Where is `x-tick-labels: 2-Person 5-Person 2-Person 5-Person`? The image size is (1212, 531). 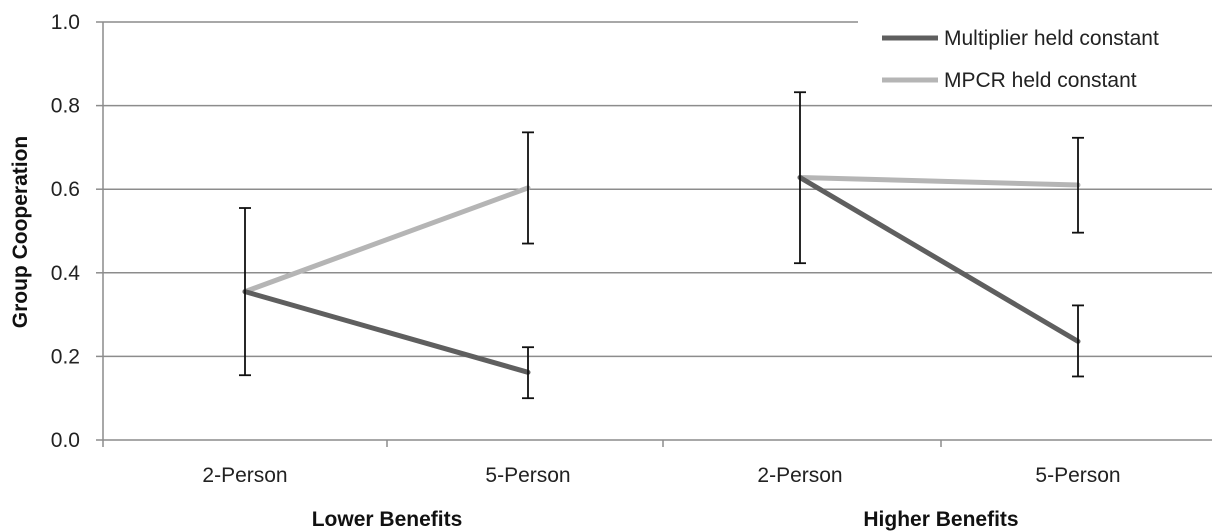
x-tick-labels: 2-Person 5-Person 2-Person 5-Person is located at coordinates (661, 475).